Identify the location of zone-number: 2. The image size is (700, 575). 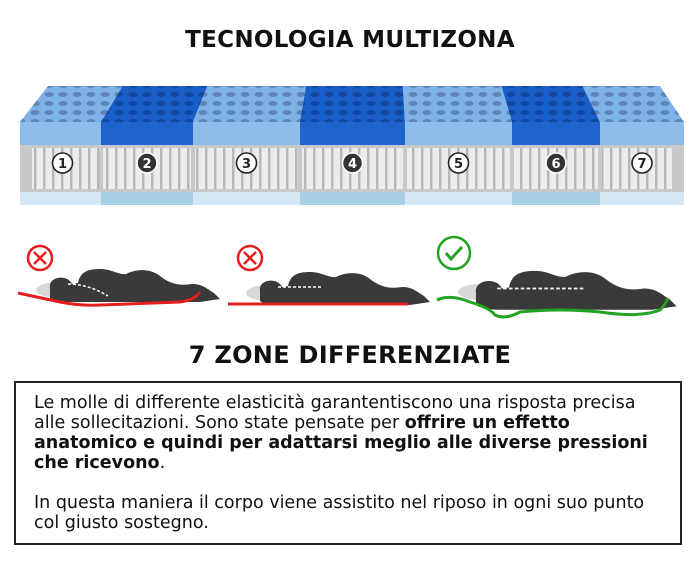
(146, 164).